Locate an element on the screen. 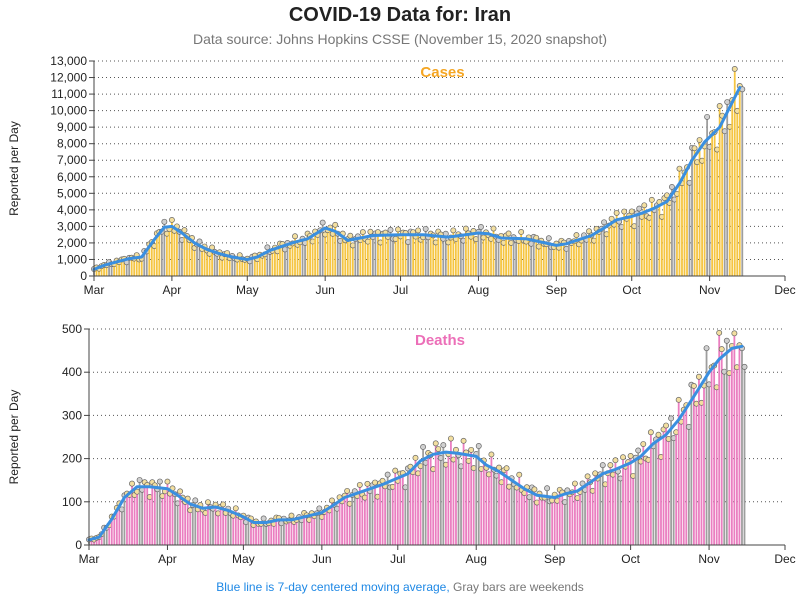 The image size is (800, 600). y-tick-label: 0 is located at coordinates (78, 545).